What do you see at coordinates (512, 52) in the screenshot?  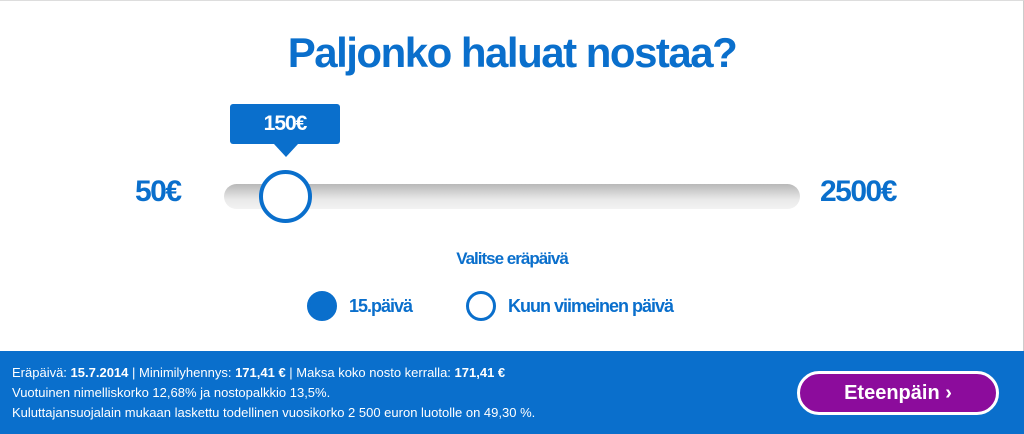 I see `page-title: Paljonko haluat nostaa?` at bounding box center [512, 52].